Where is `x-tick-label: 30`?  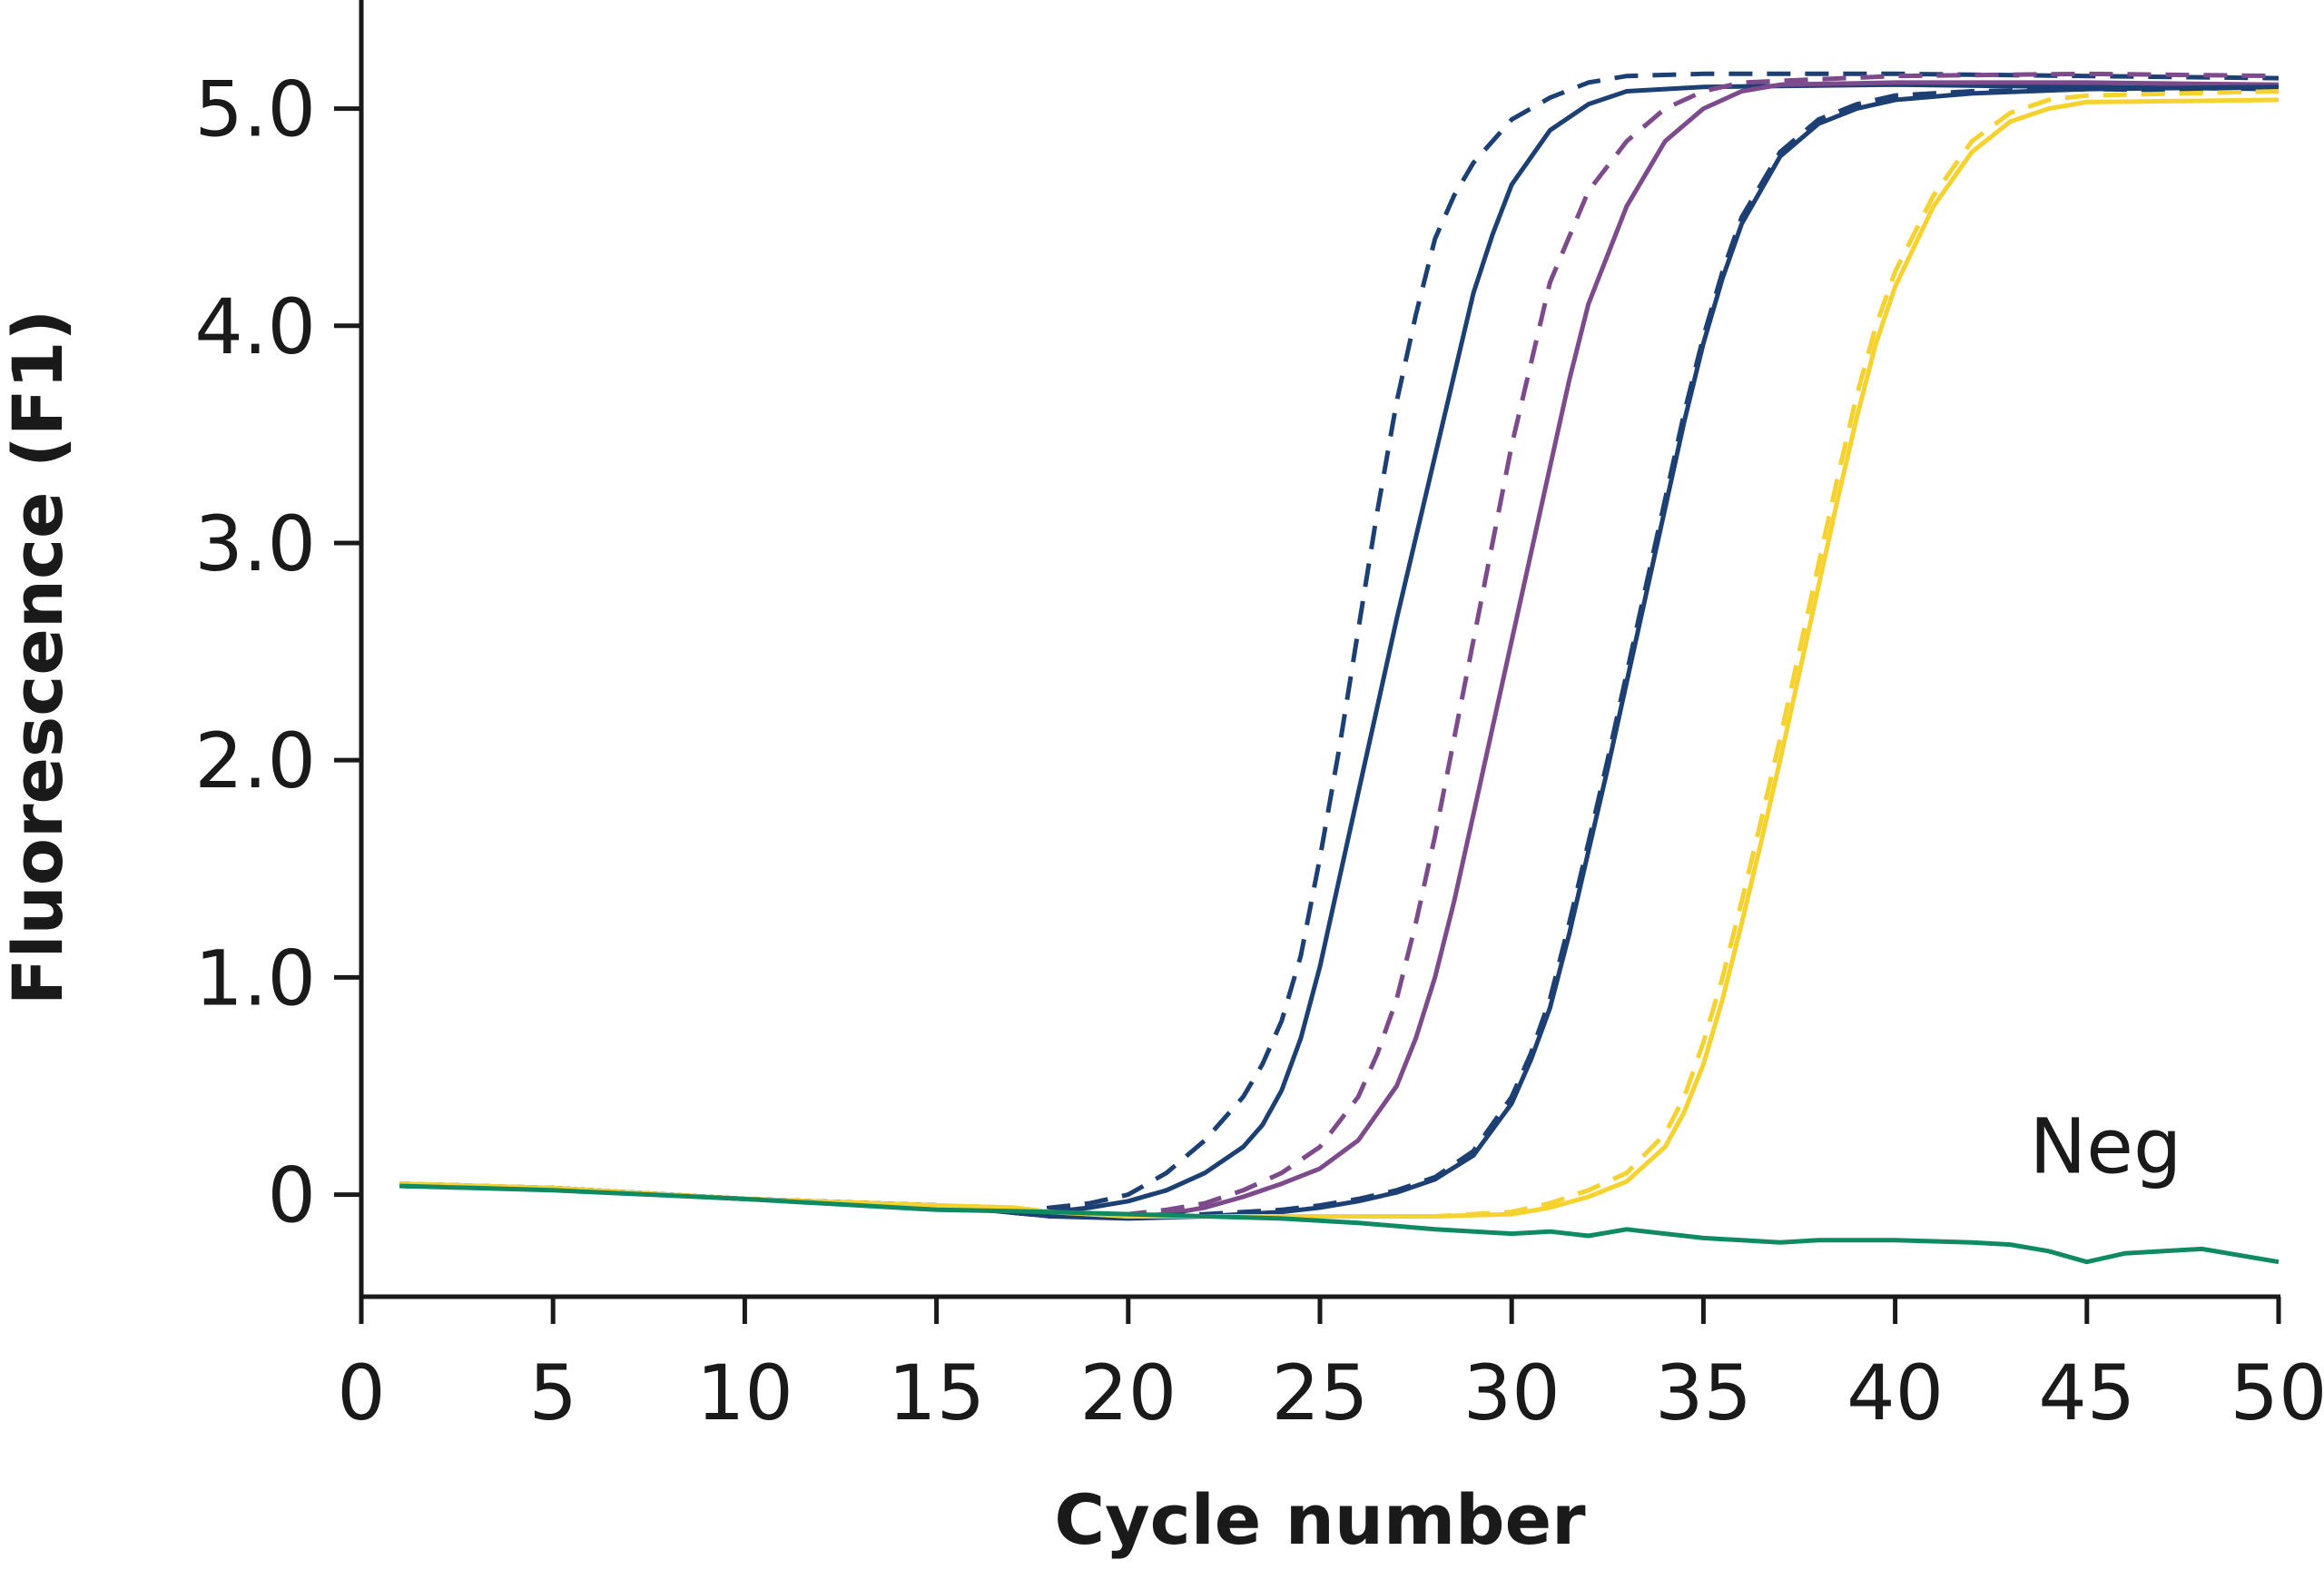
x-tick-label: 30 is located at coordinates (1512, 1393).